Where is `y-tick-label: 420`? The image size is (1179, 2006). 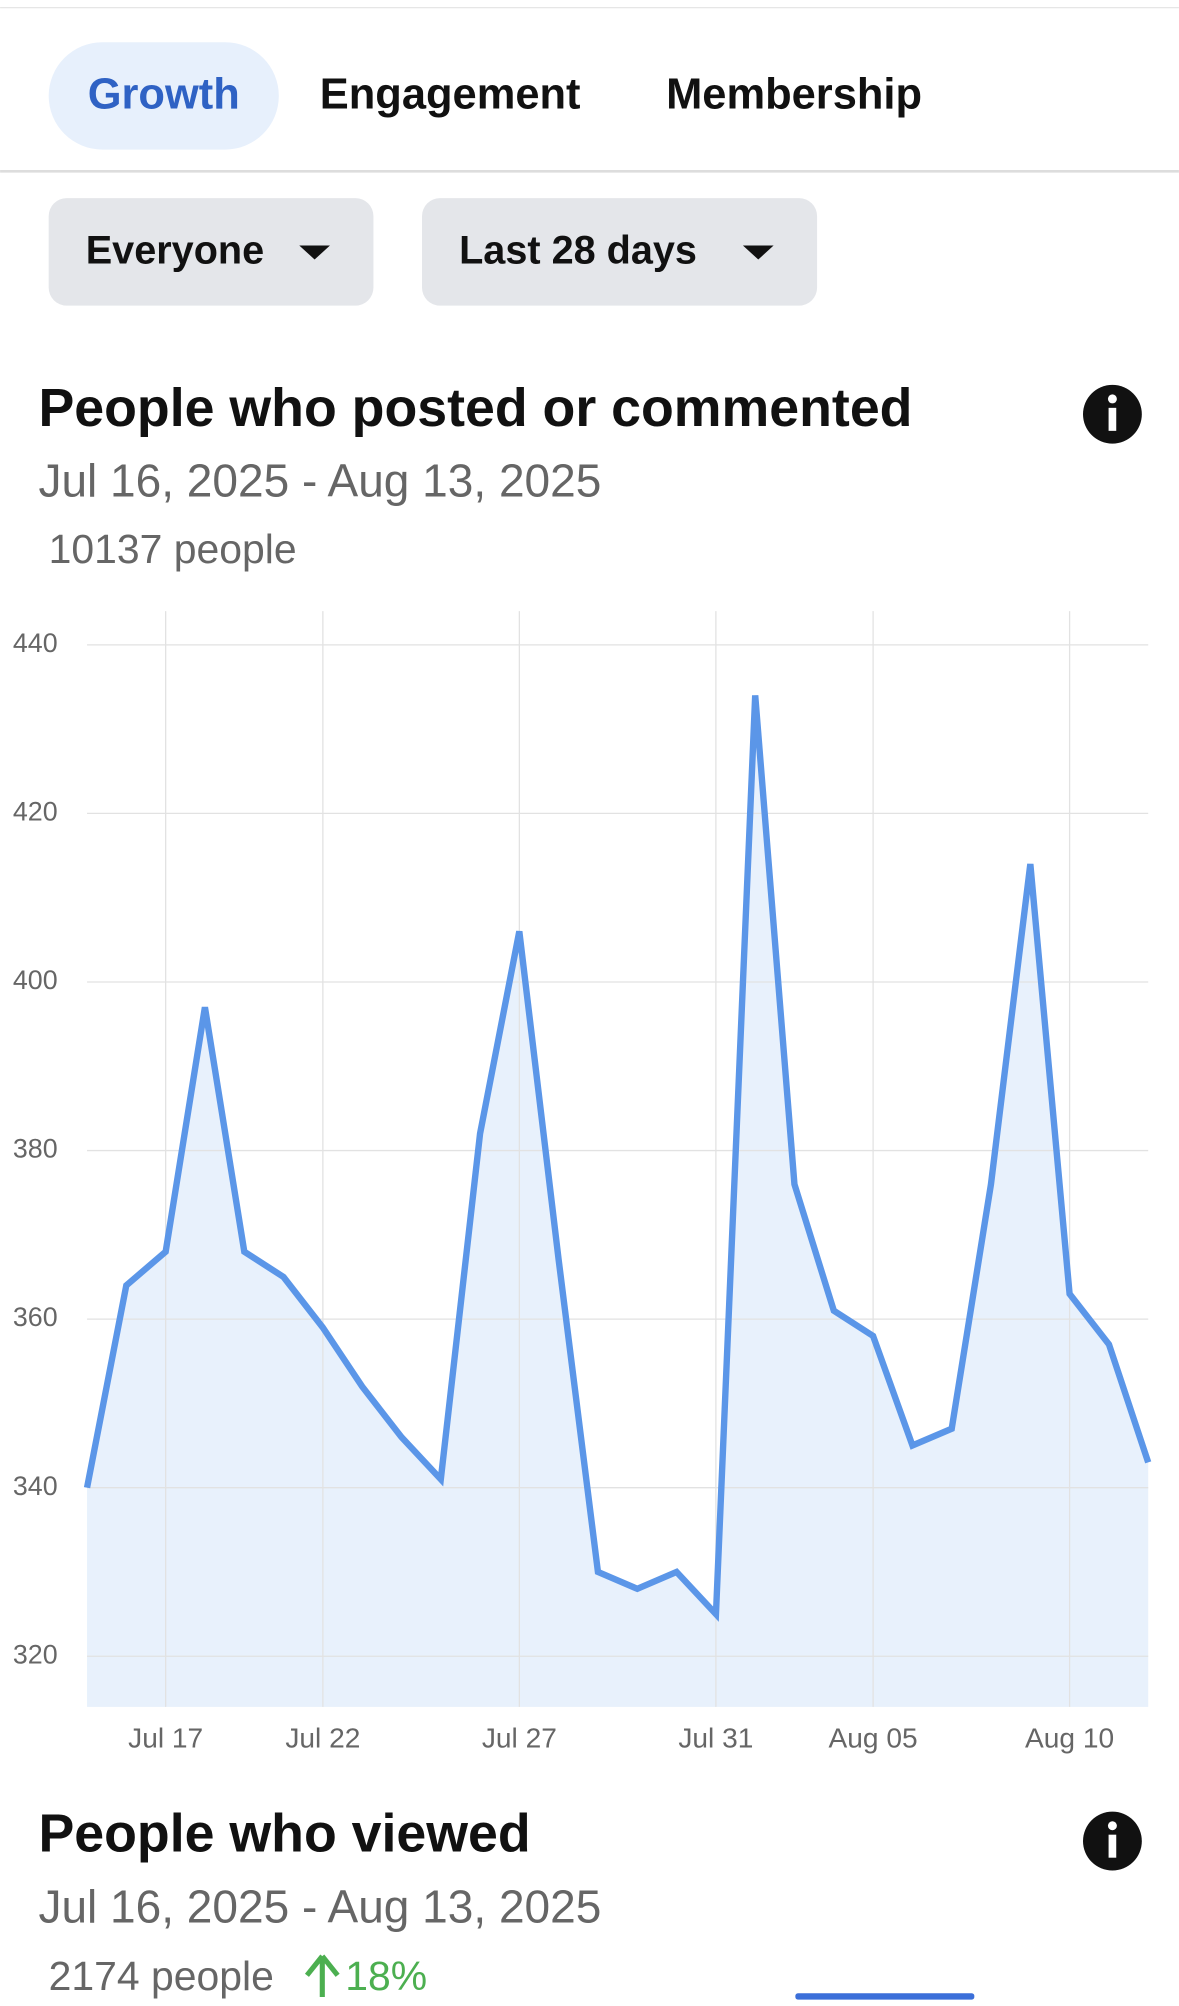
y-tick-label: 420 is located at coordinates (35, 812).